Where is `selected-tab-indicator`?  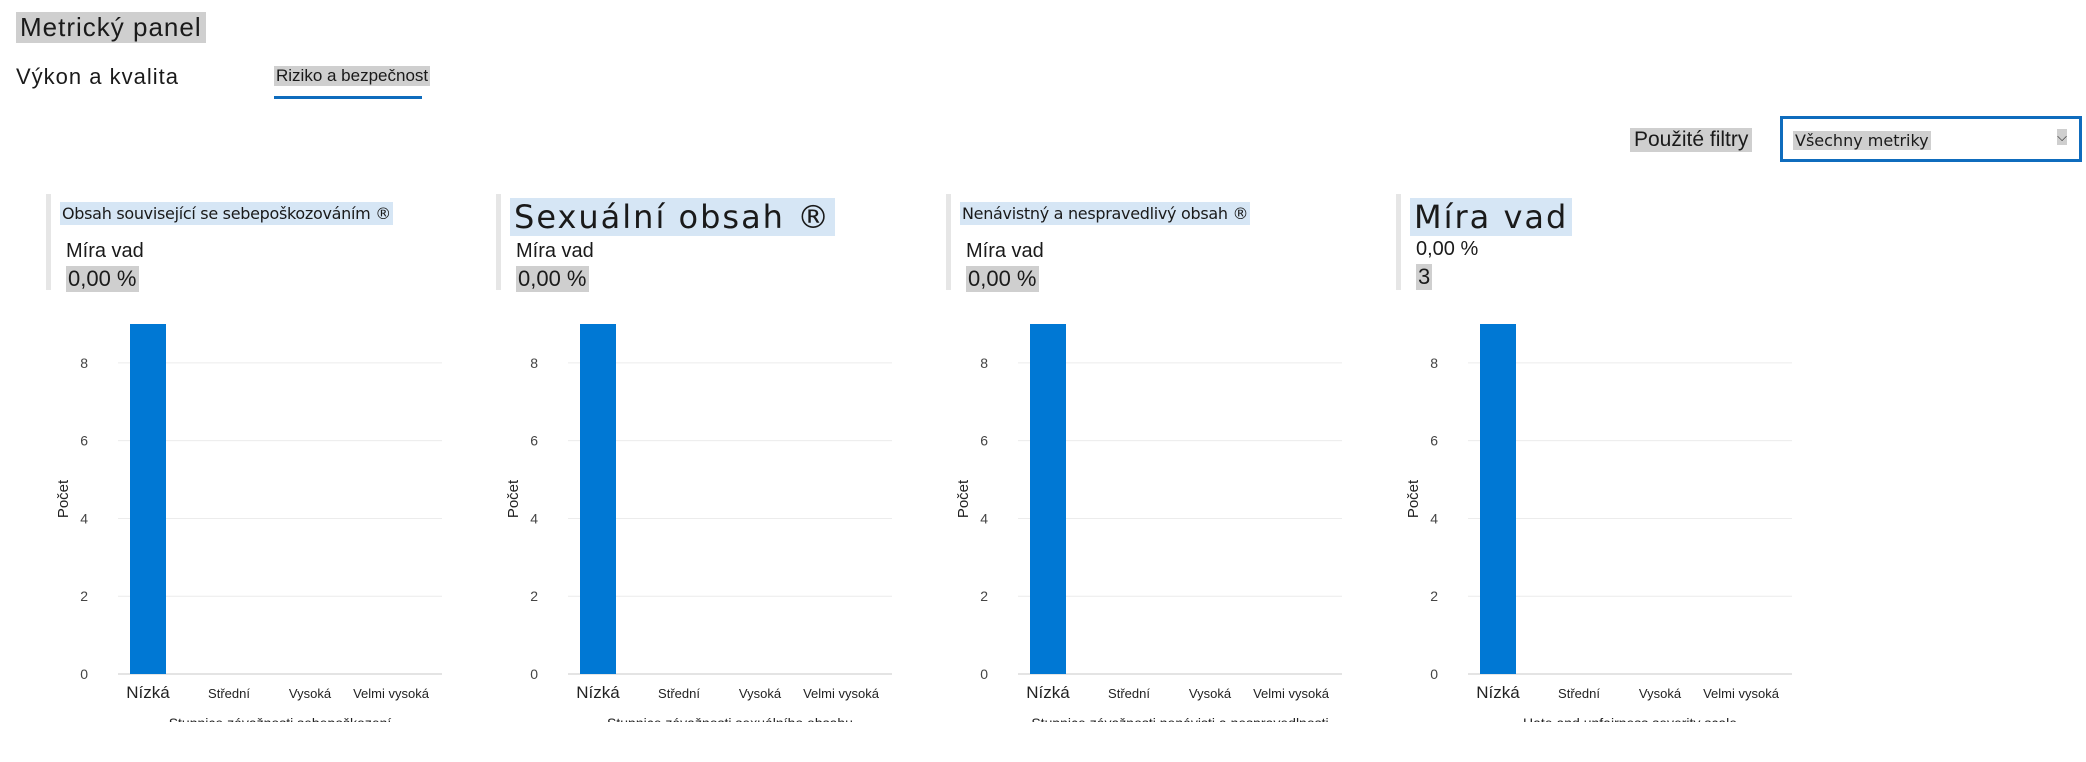
selected-tab-indicator is located at coordinates (348, 97).